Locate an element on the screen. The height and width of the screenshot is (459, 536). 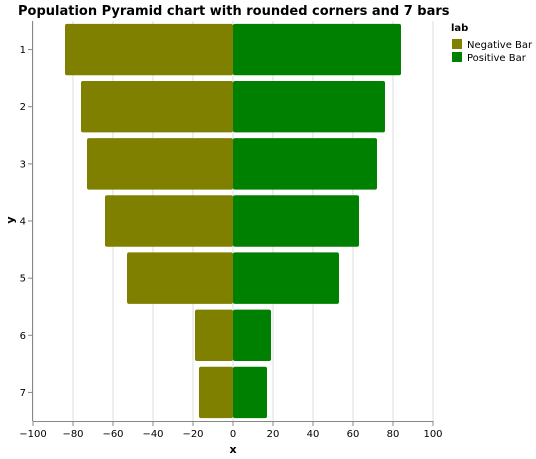
x-tick-label: 60 is located at coordinates (353, 434).